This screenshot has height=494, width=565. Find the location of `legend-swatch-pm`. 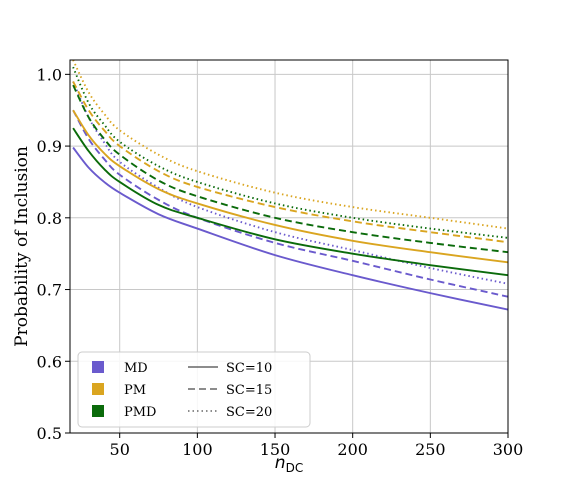

legend-swatch-pm is located at coordinates (98, 389).